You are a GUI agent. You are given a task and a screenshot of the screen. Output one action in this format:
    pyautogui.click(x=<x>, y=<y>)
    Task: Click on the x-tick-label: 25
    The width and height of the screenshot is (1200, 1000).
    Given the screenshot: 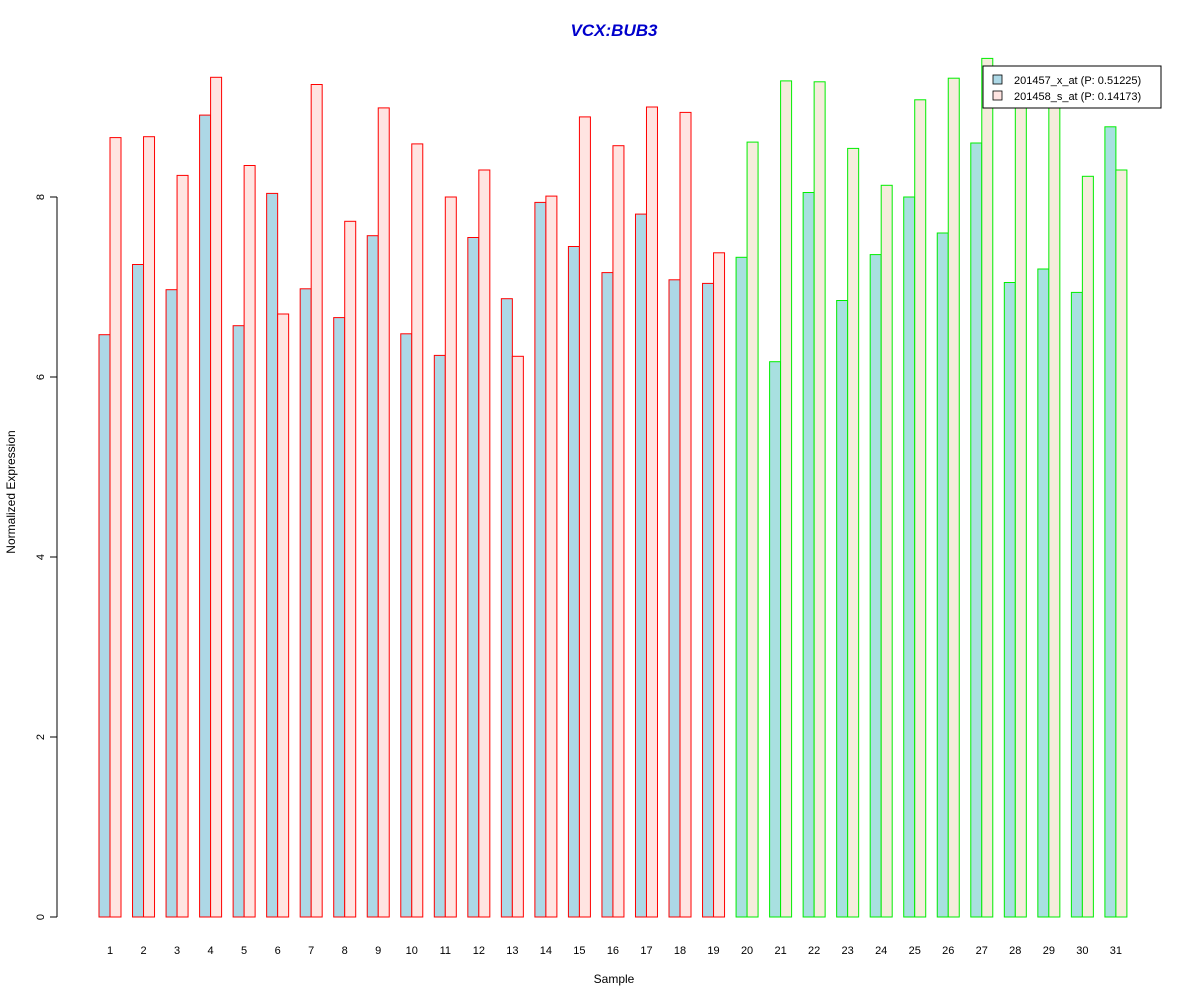 What is the action you would take?
    pyautogui.click(x=915, y=951)
    